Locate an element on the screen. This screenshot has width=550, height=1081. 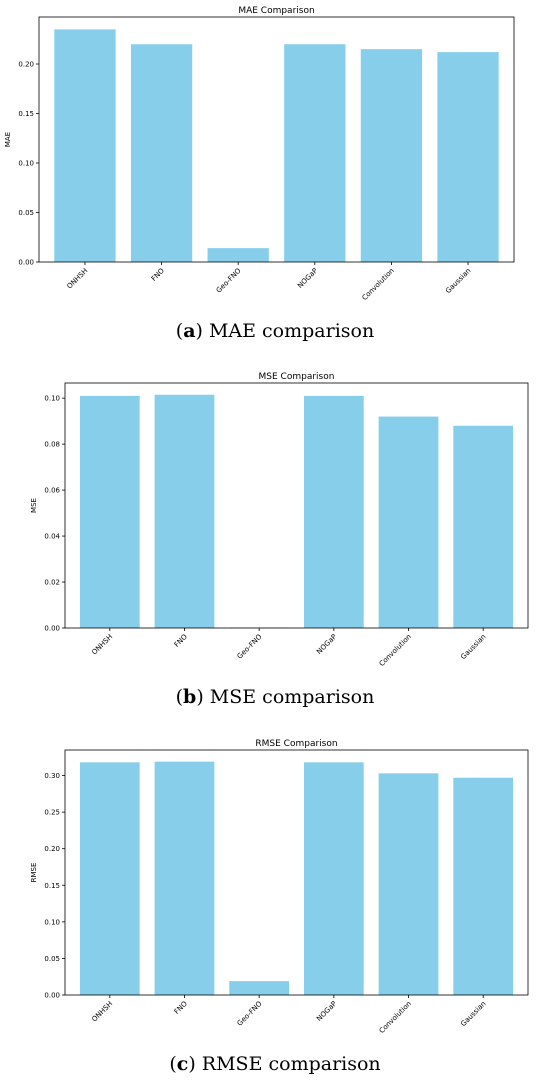
y-tick-label: 0.30 is located at coordinates (52, 776).